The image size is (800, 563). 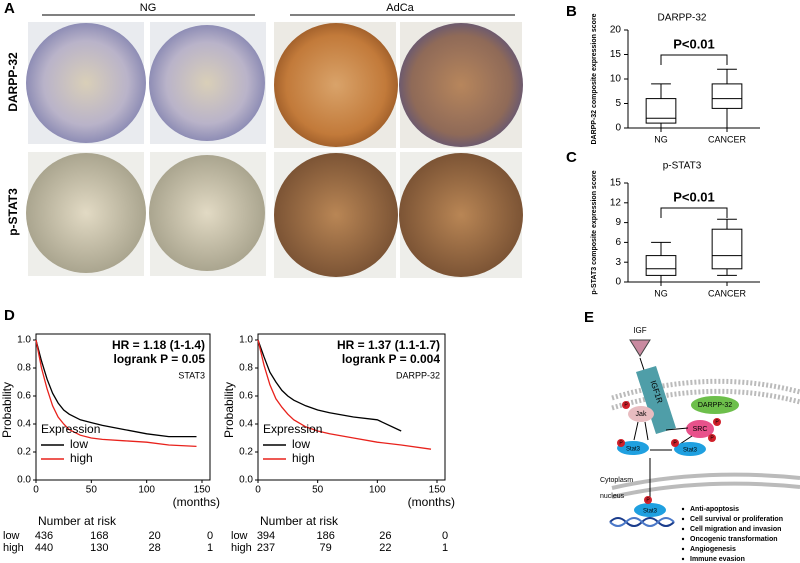 I want to click on y-tick-label: 12, so click(x=616, y=202).